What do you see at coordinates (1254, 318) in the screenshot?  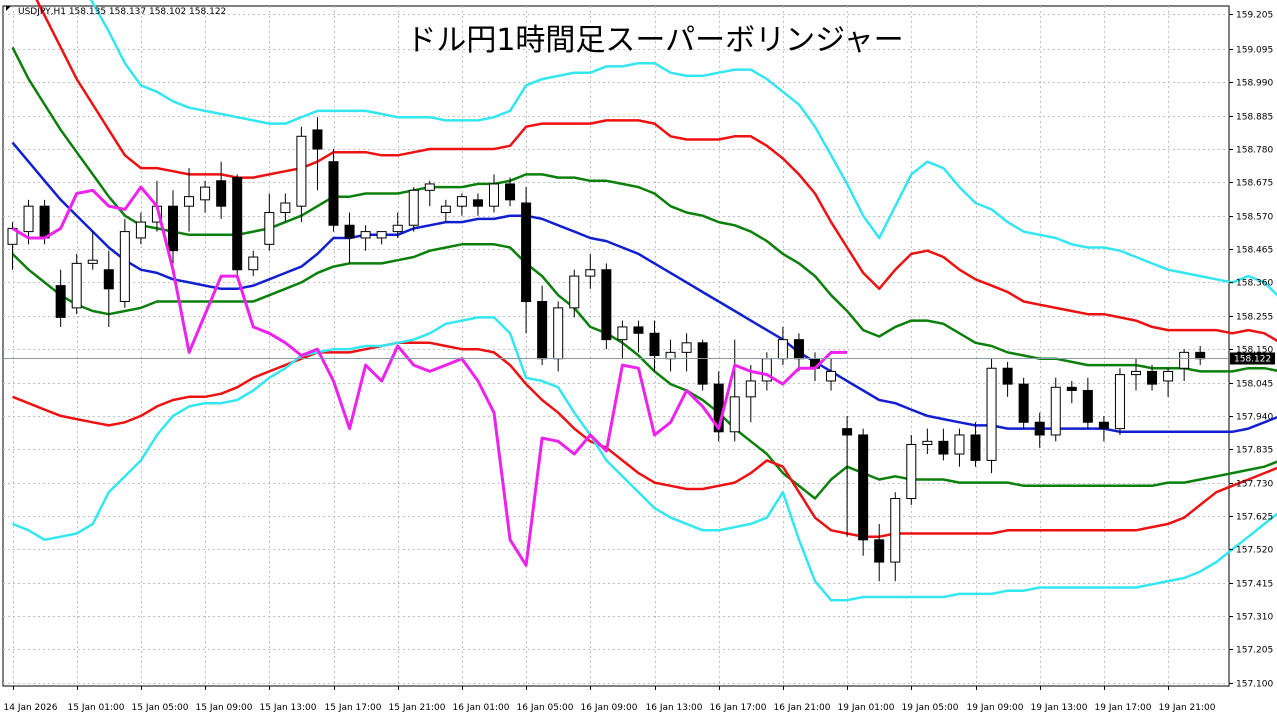 I see `y-tick-label: 158.255` at bounding box center [1254, 318].